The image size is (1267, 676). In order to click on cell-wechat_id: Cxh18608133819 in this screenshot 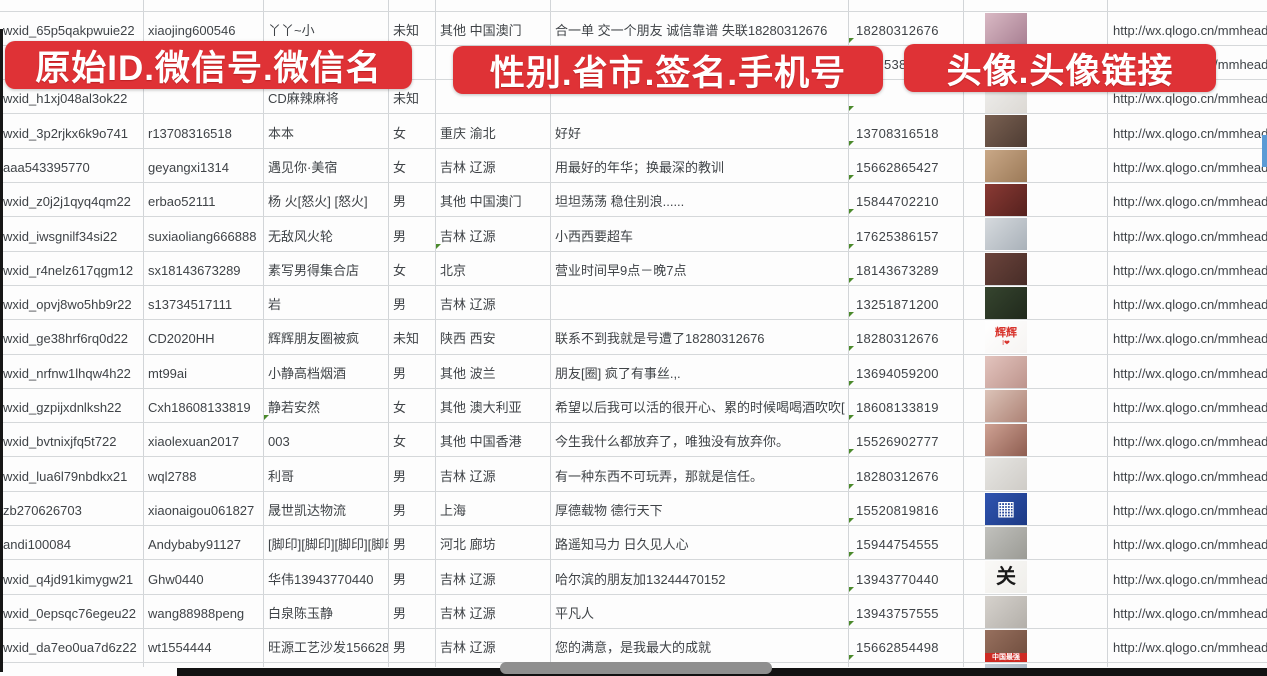, I will do `click(203, 405)`.